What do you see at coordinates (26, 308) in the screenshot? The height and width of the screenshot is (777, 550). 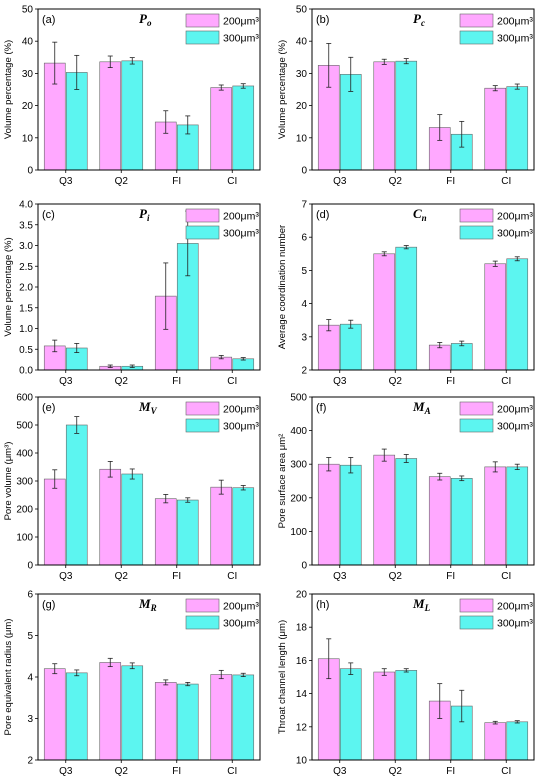 I see `y-tick-label: 1.5` at bounding box center [26, 308].